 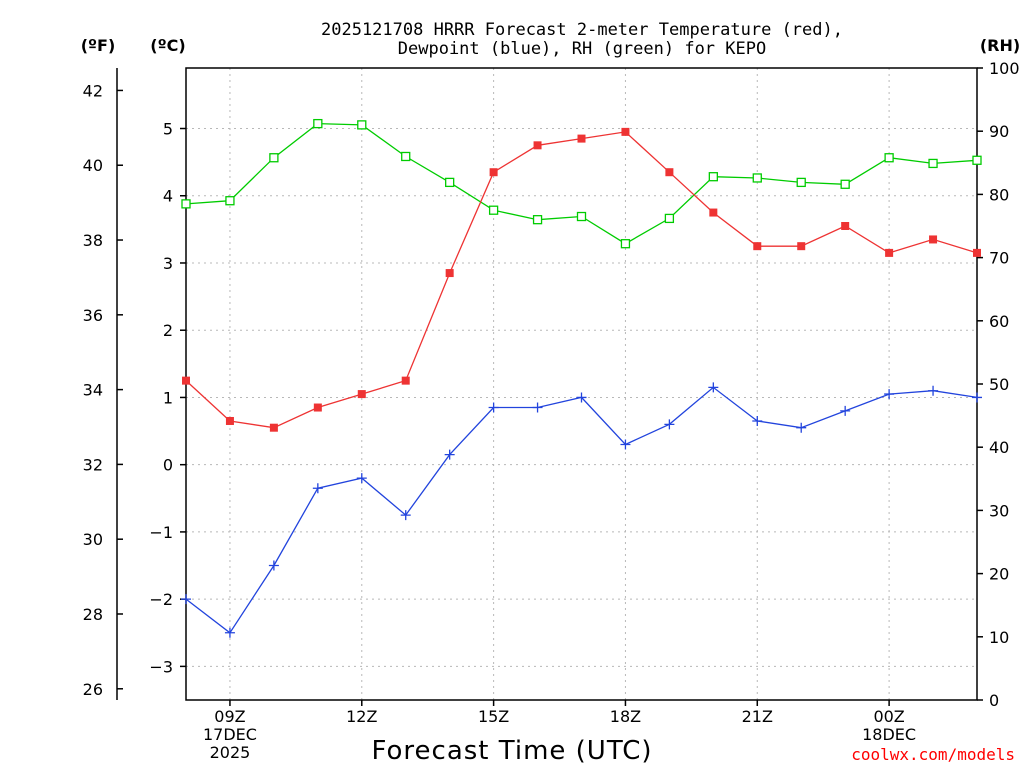 What do you see at coordinates (998, 384) in the screenshot?
I see `rh-axis-ticks: 0 10 20 30 40 50 60 70 80 90 100` at bounding box center [998, 384].